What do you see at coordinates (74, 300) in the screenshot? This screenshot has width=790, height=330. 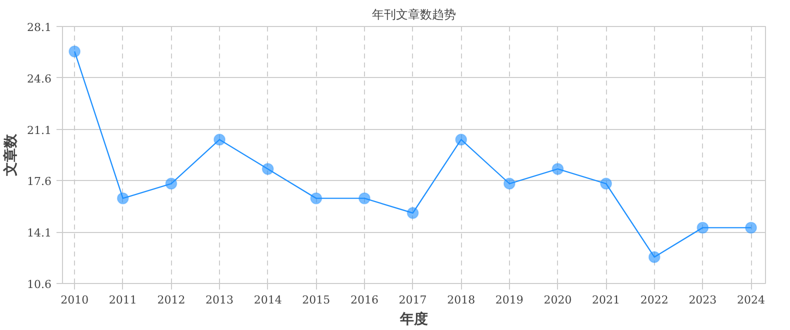 I see `x-tick-label: 2010` at bounding box center [74, 300].